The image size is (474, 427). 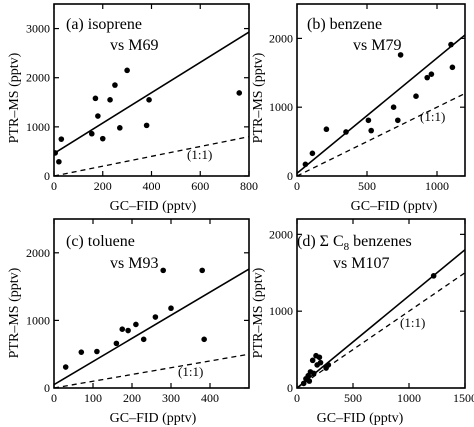 What do you see at coordinates (377, 45) in the screenshot?
I see `panel-title-line2: vs M79` at bounding box center [377, 45].